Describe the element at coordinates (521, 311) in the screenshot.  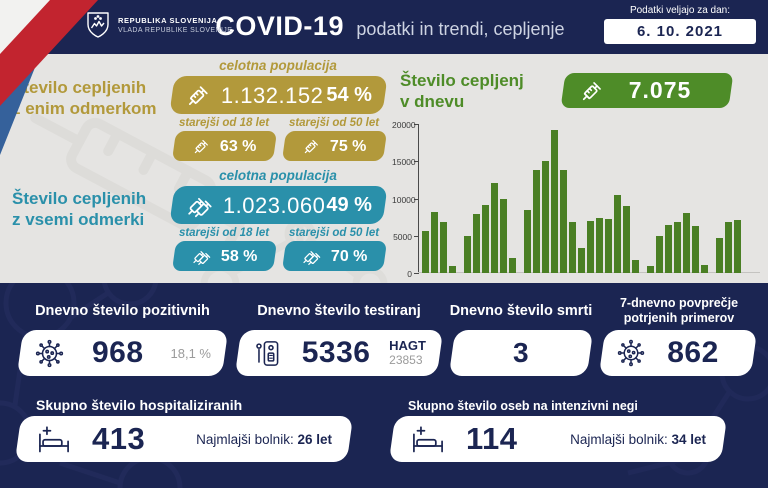
I see `deaths-title: Dnevno število smrti` at that location.